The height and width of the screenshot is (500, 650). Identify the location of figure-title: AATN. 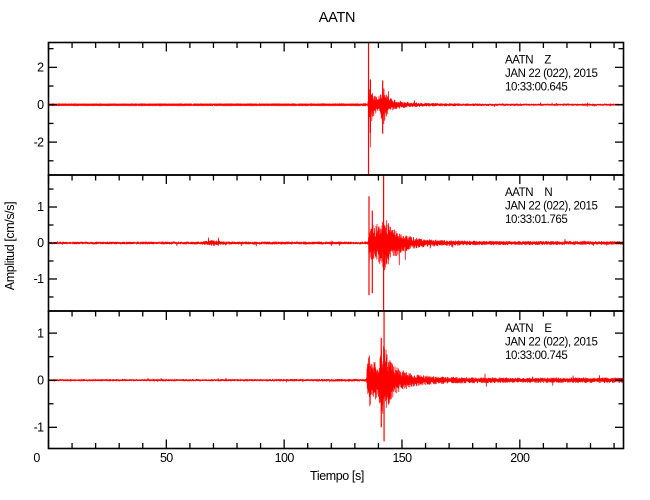
(337, 18).